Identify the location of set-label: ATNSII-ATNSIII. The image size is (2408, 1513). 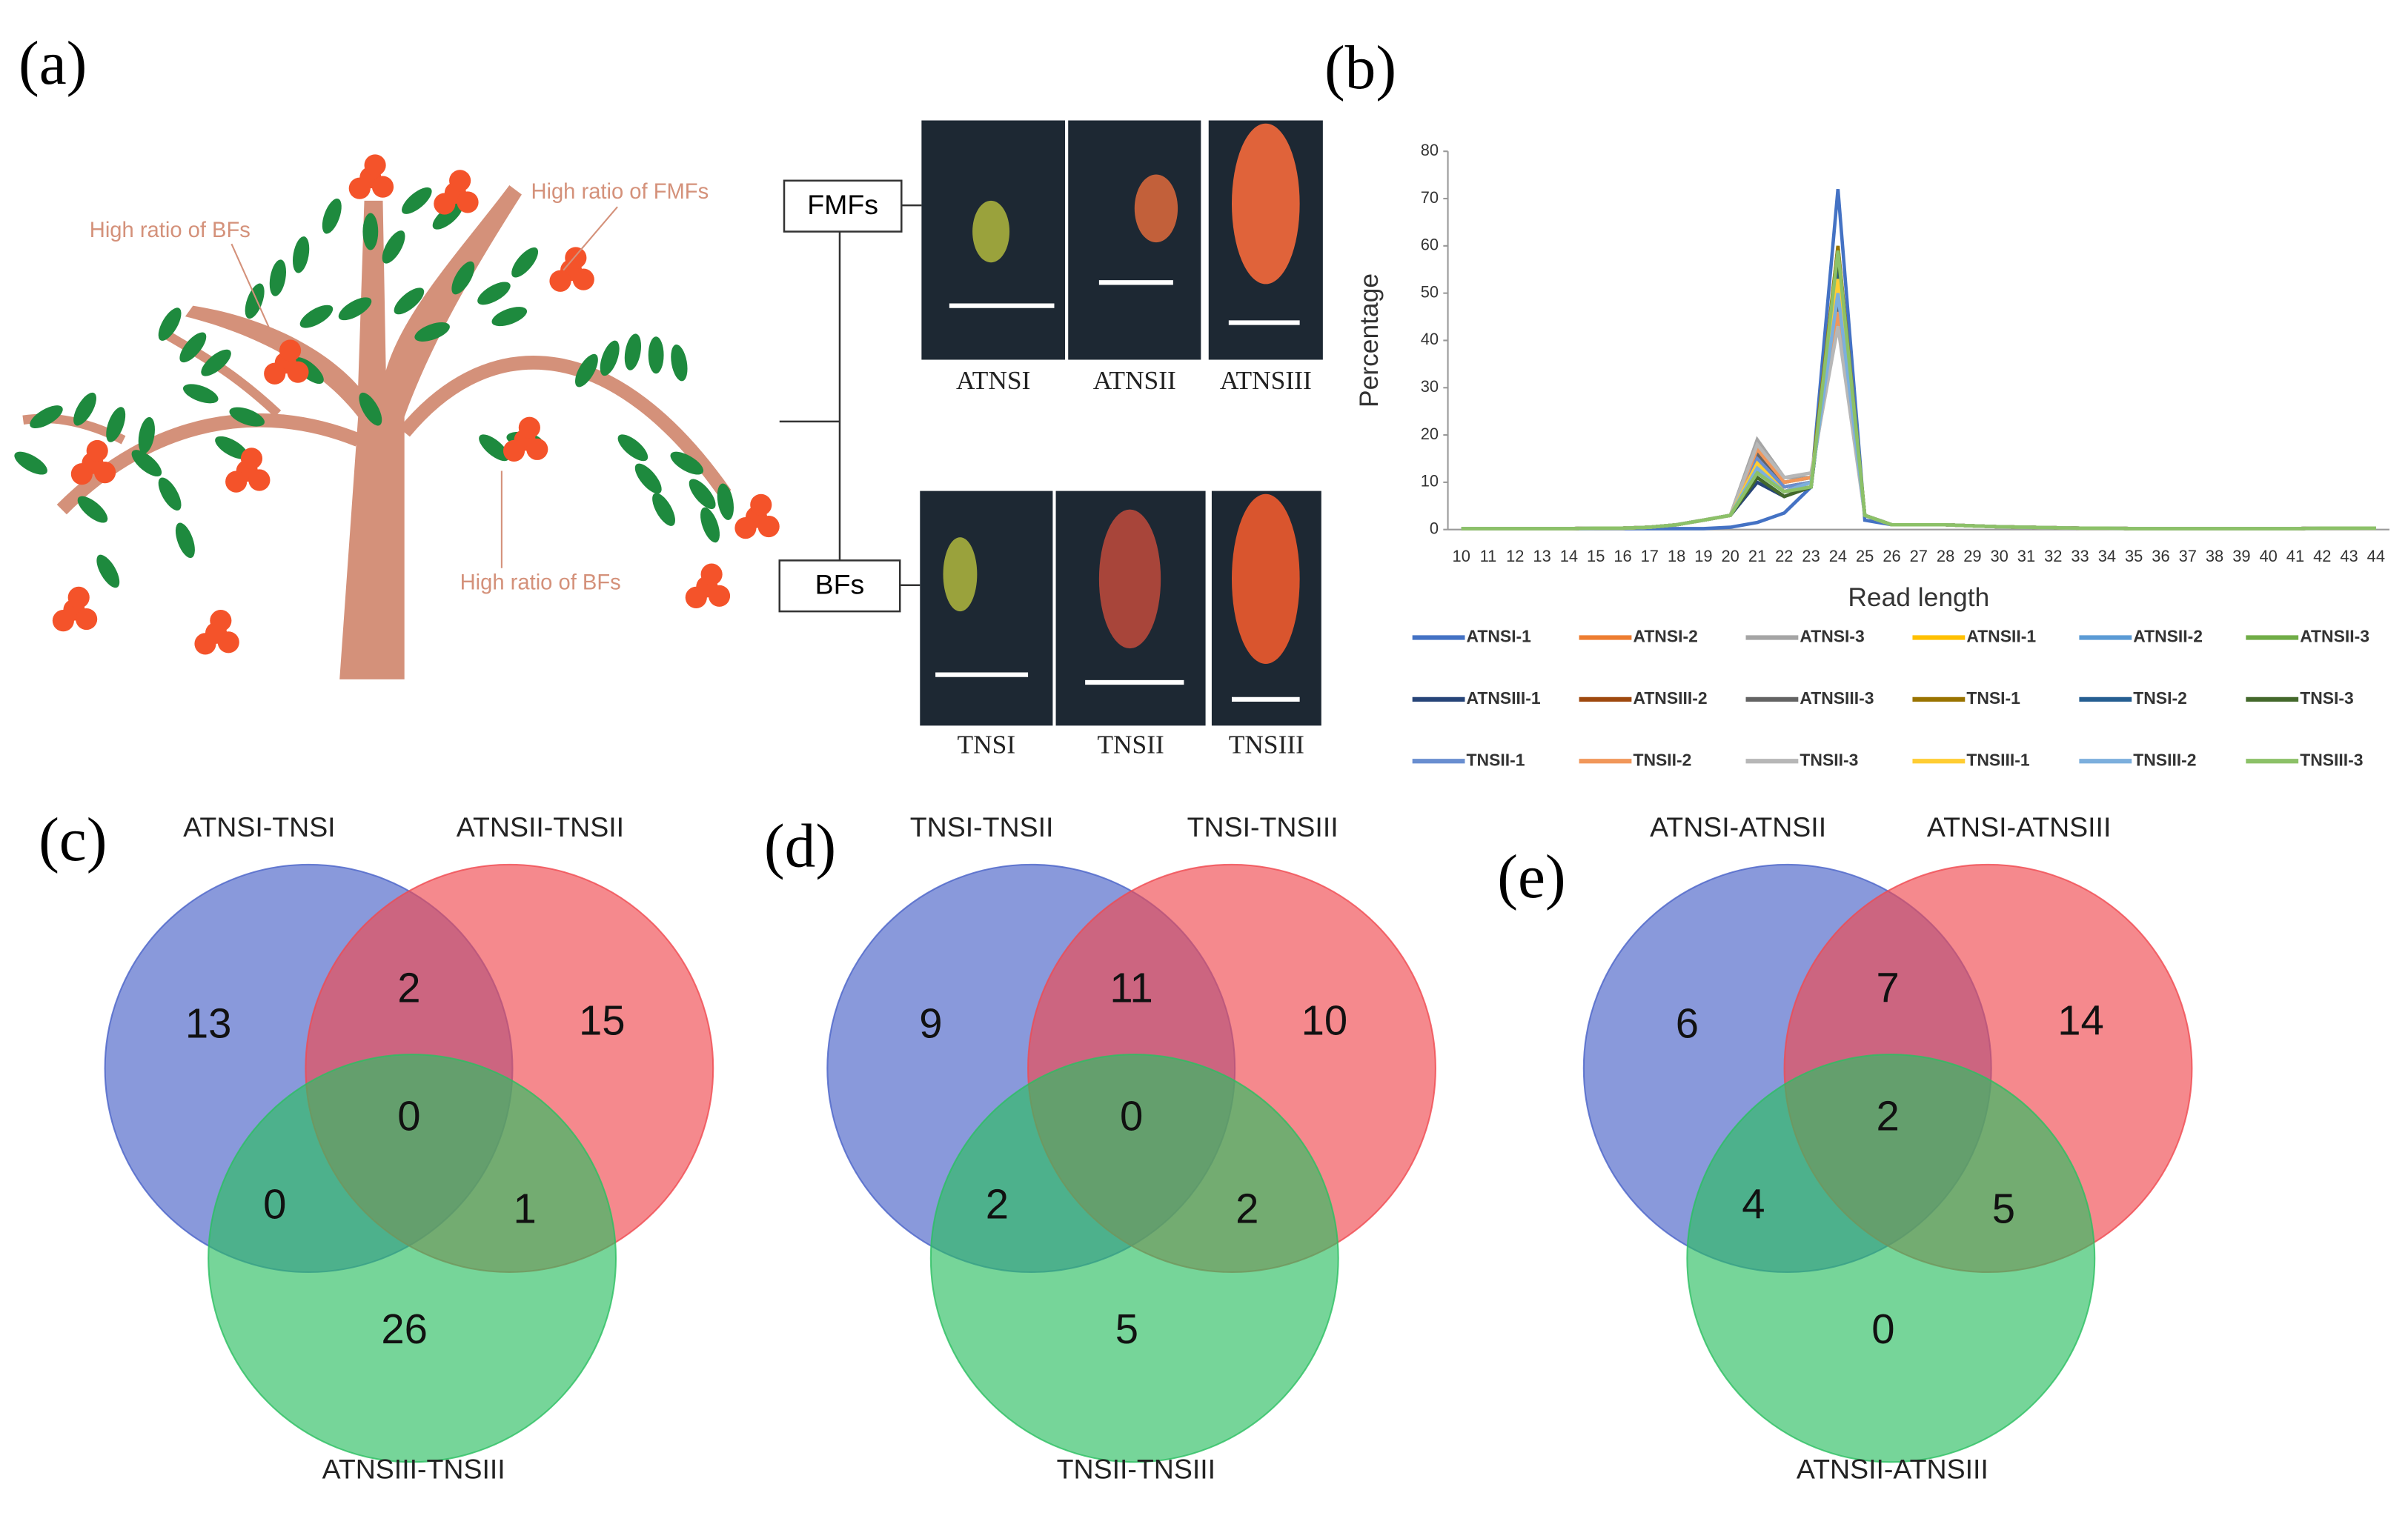
(1893, 1469).